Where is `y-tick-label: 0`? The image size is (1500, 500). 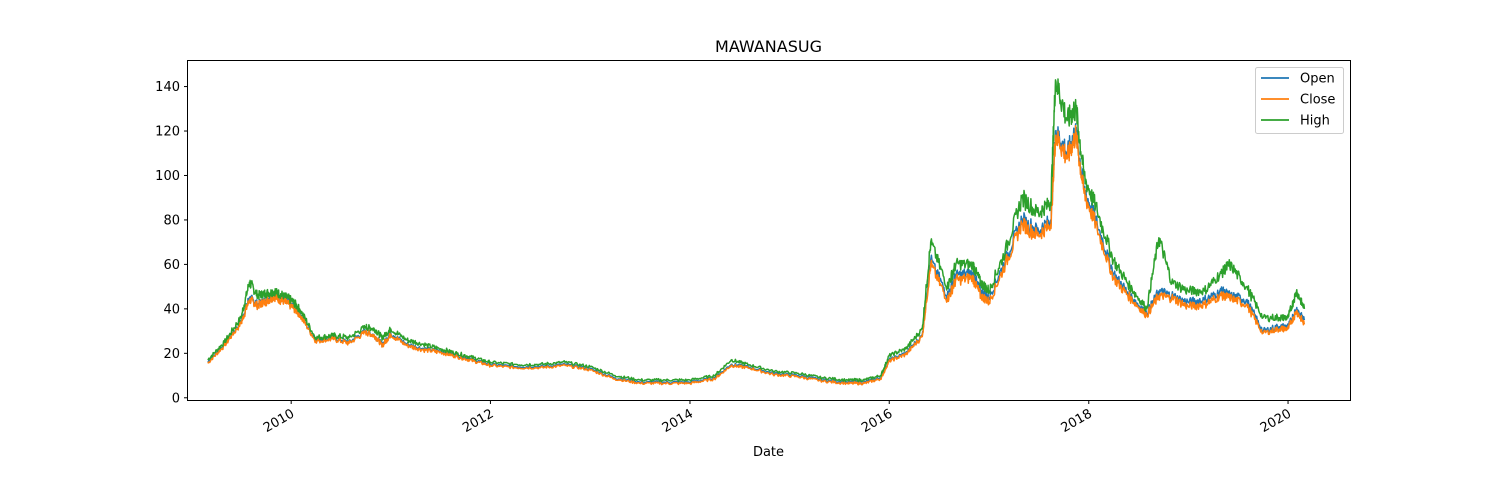
y-tick-label: 0 is located at coordinates (176, 398).